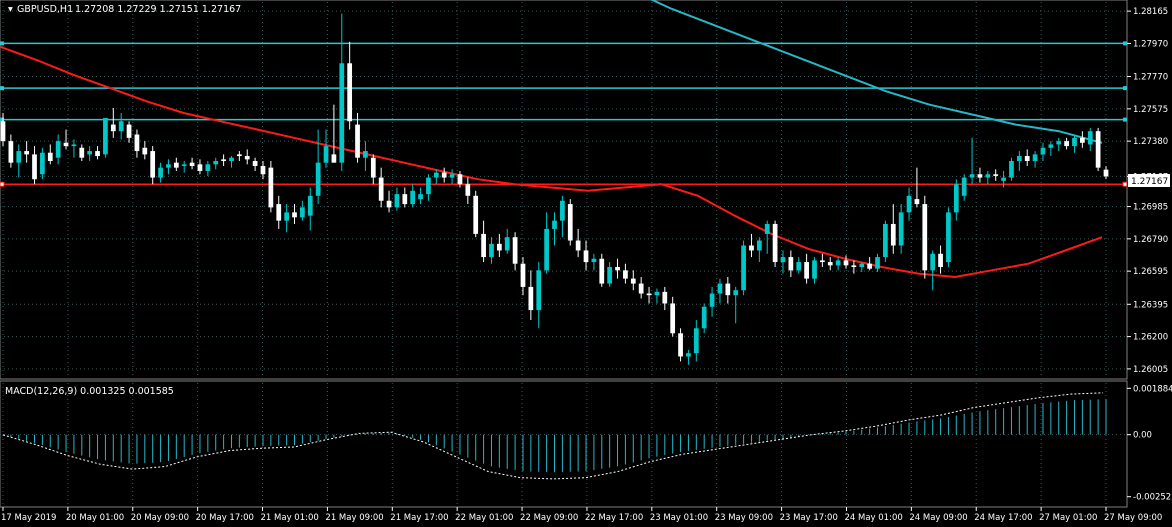 This screenshot has width=1172, height=527. I want to click on macd-tick-label: -0.002522, so click(1152, 498).